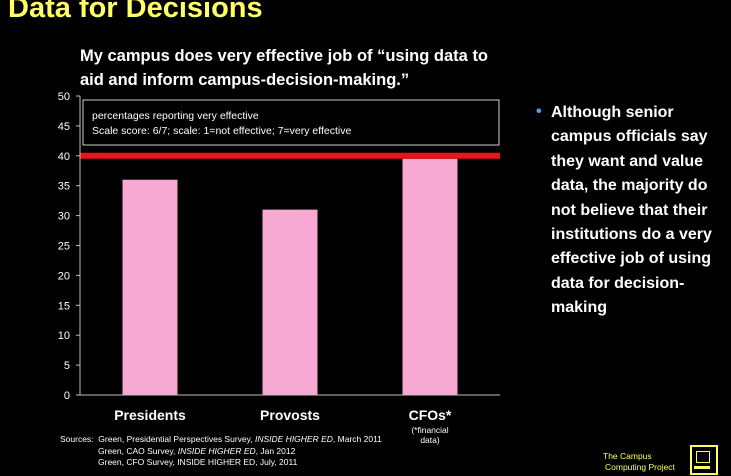  Describe the element at coordinates (429, 430) in the screenshot. I see `x-category-note: (*financial` at that location.